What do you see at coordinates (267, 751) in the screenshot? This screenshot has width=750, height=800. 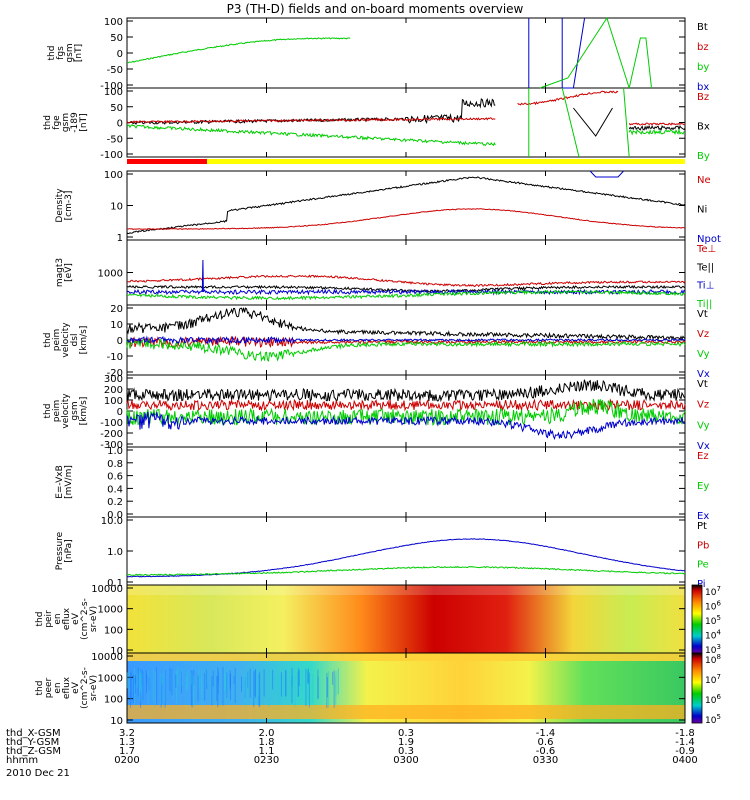 I see `xaxis-row-2-value-1: 1.1` at bounding box center [267, 751].